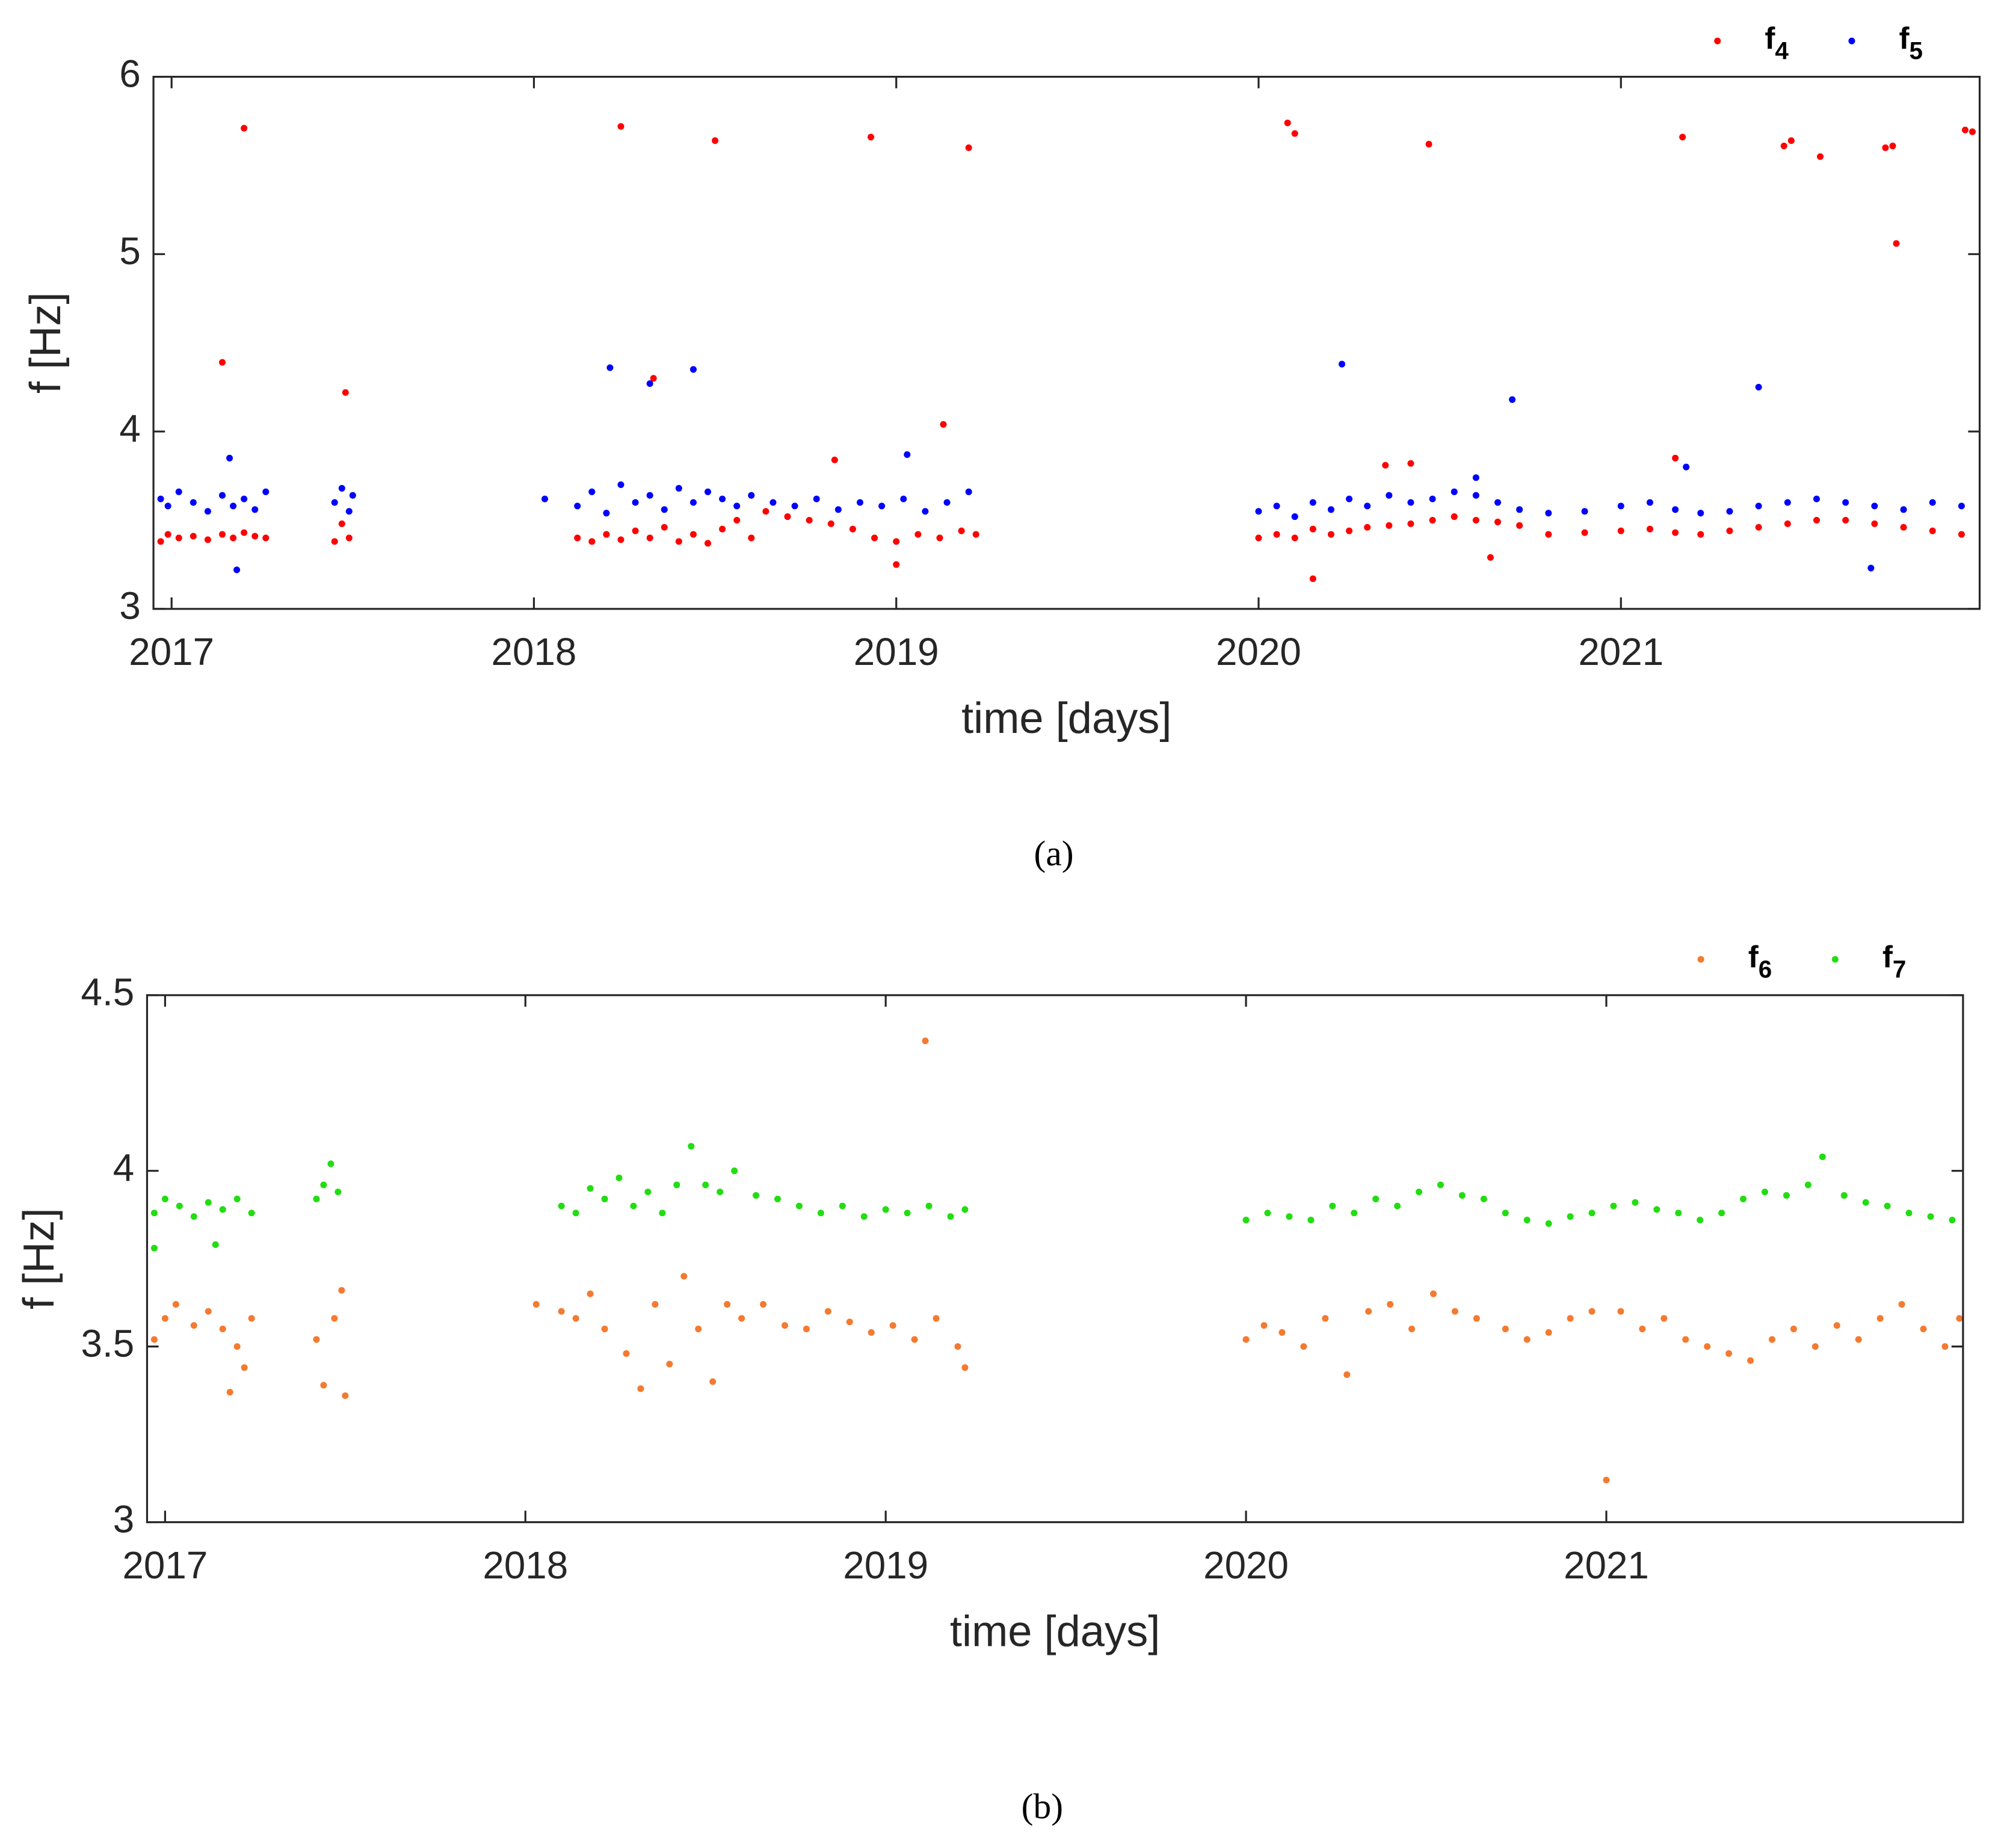 The height and width of the screenshot is (1848, 1995). Describe the element at coordinates (108, 1343) in the screenshot. I see `y-tick-label: 3.5` at that location.